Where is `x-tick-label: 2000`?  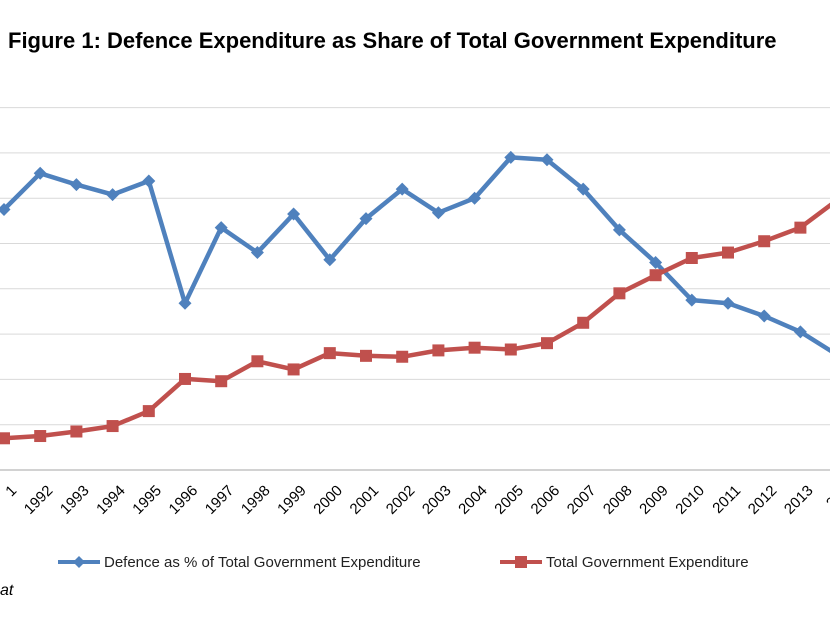 x-tick-label: 2000 is located at coordinates (328, 500).